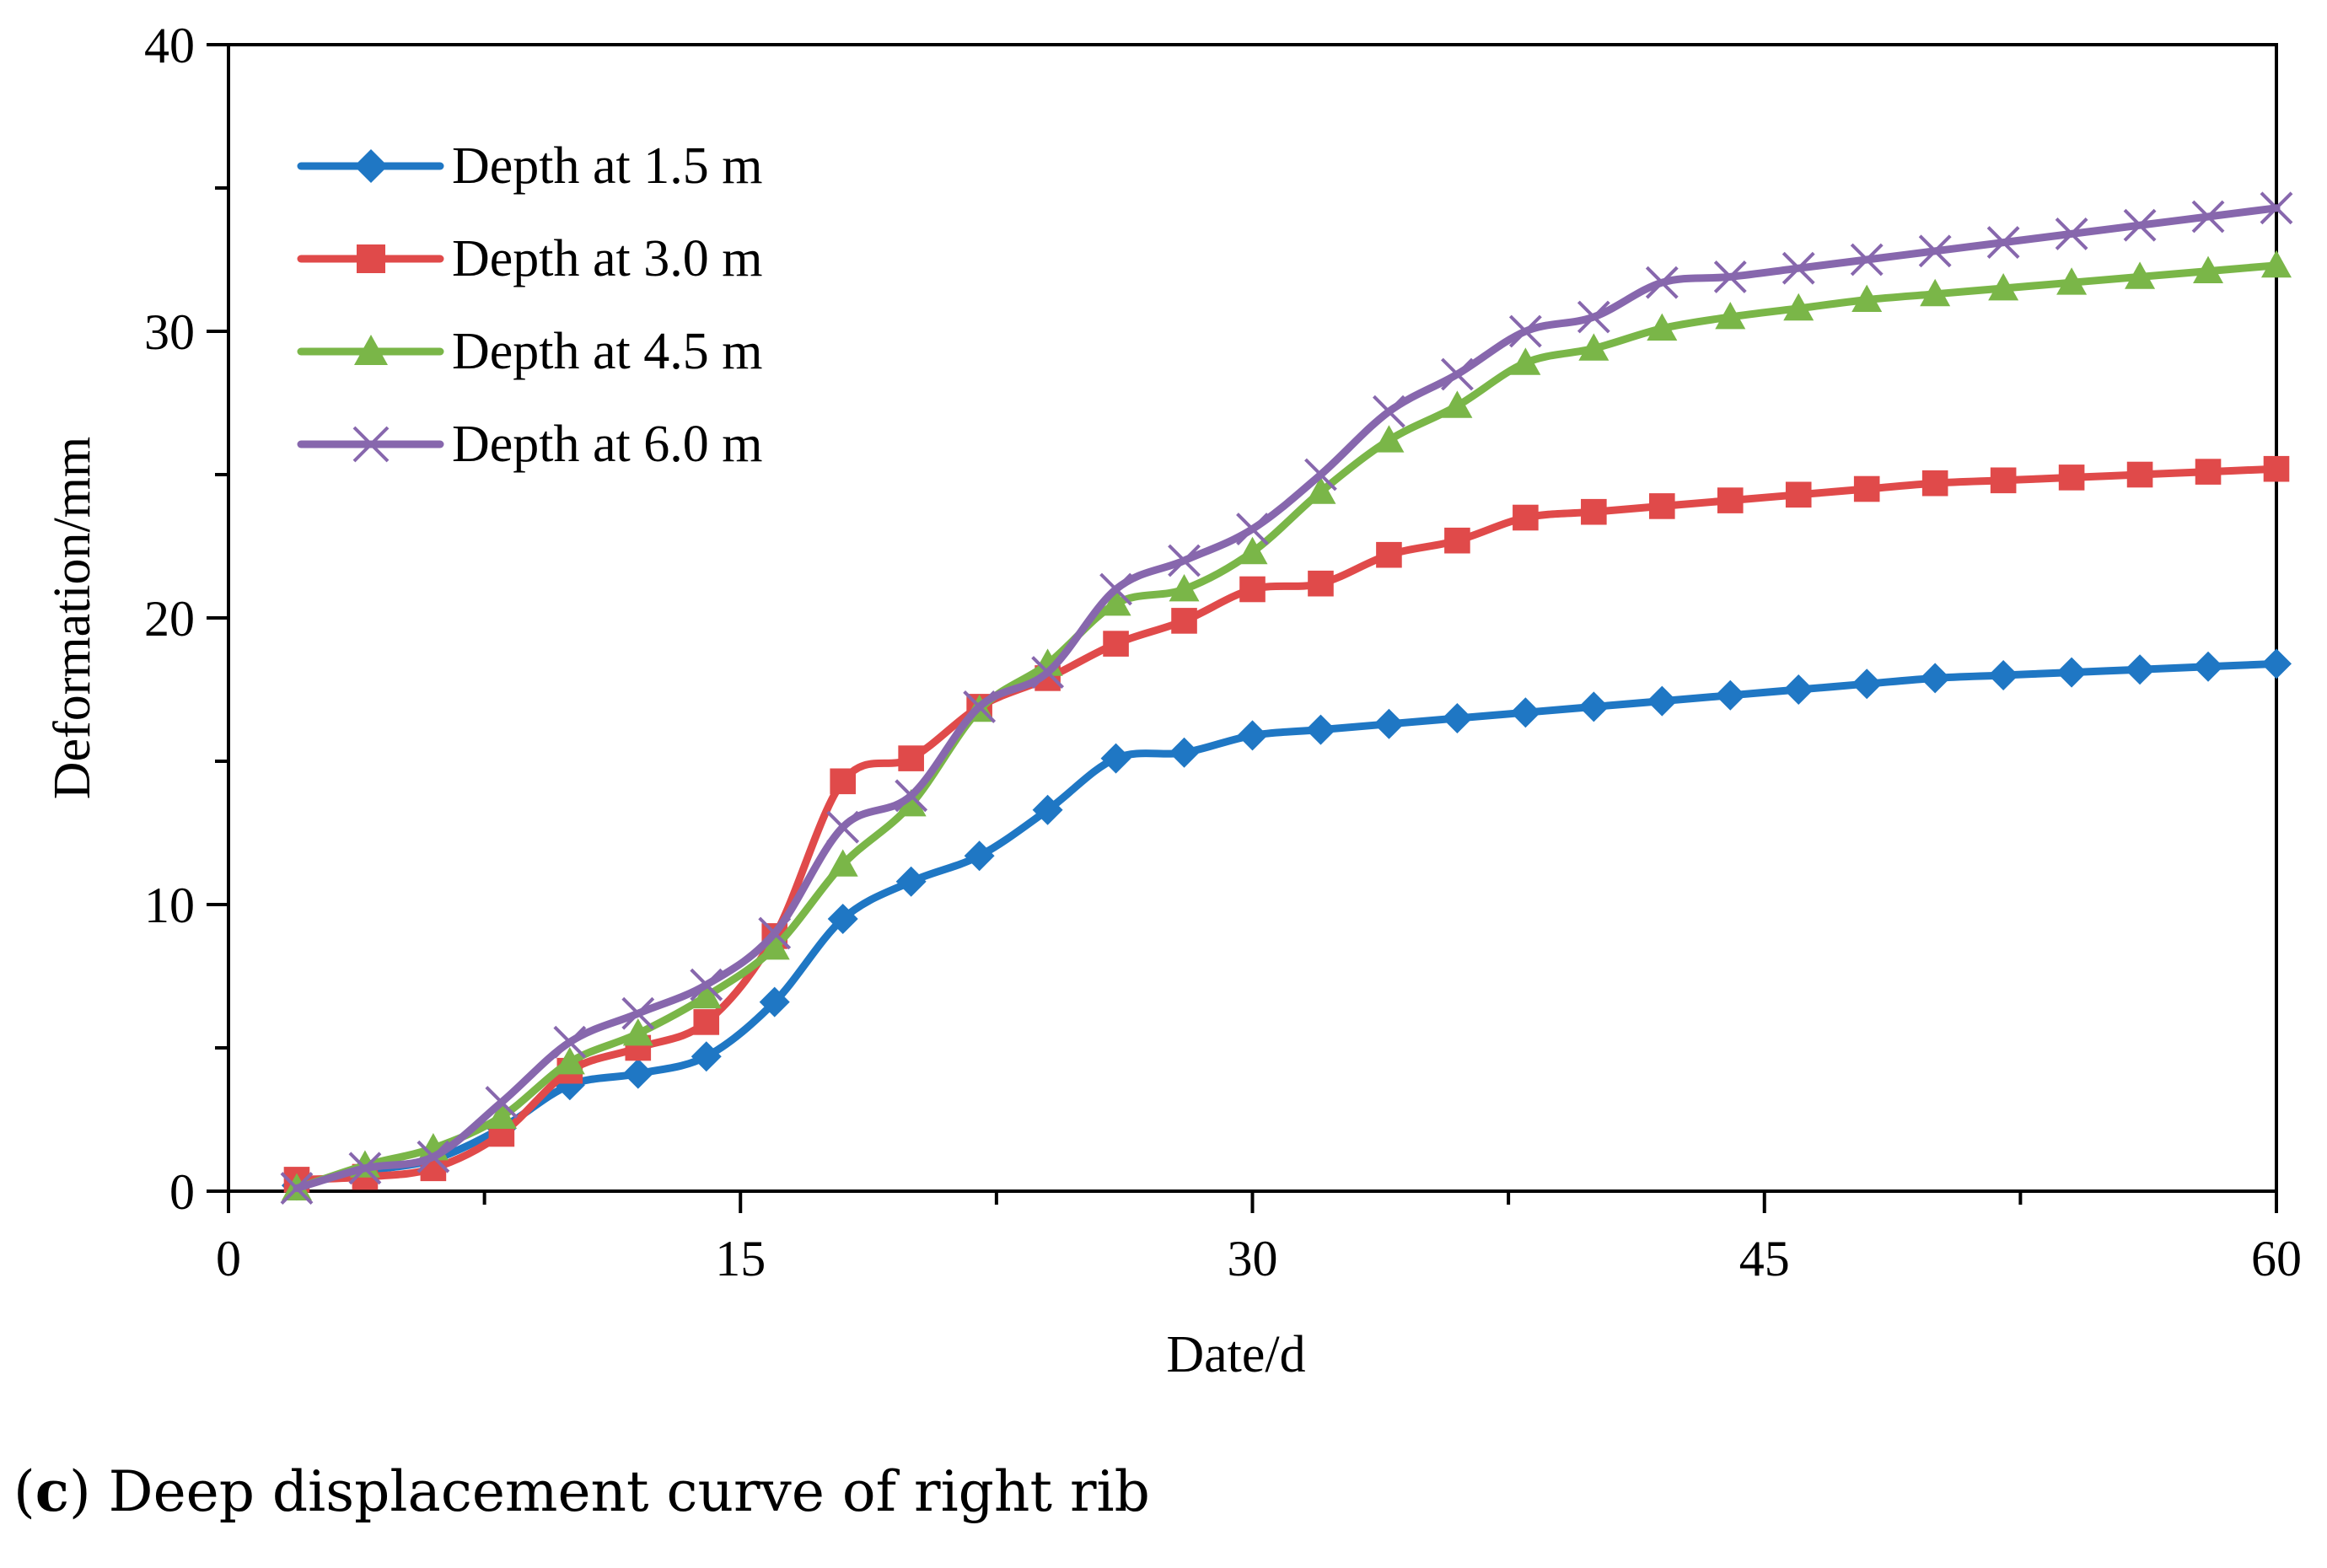 This screenshot has width=2327, height=1568. I want to click on caption-text: Deep displacement curve of right rib, so click(620, 1491).